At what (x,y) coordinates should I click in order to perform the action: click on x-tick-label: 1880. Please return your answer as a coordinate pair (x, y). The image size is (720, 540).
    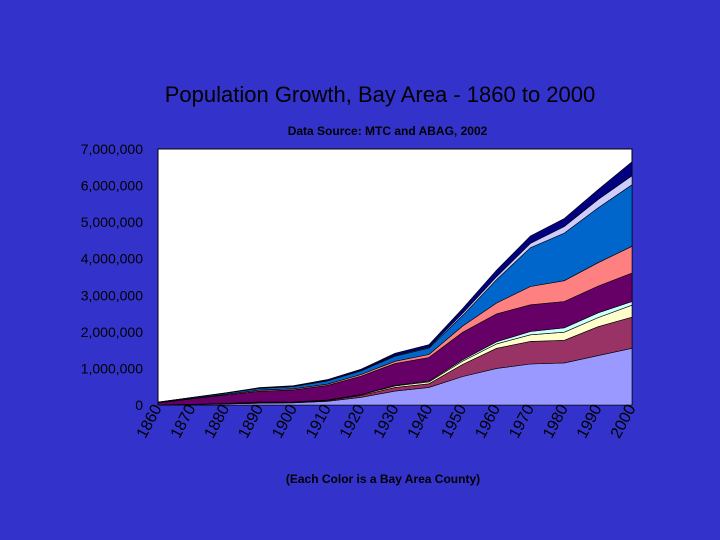
    Looking at the image, I should click on (218, 421).